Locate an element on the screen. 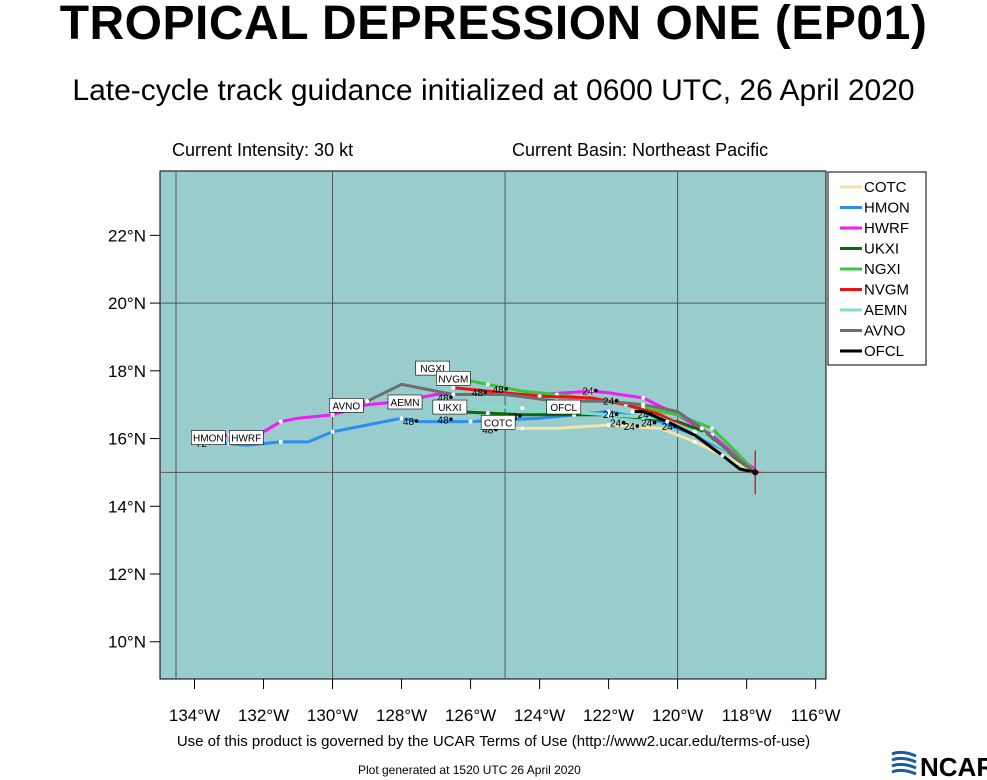 This screenshot has height=780, width=987. x-tick-label: 118°W is located at coordinates (747, 715).